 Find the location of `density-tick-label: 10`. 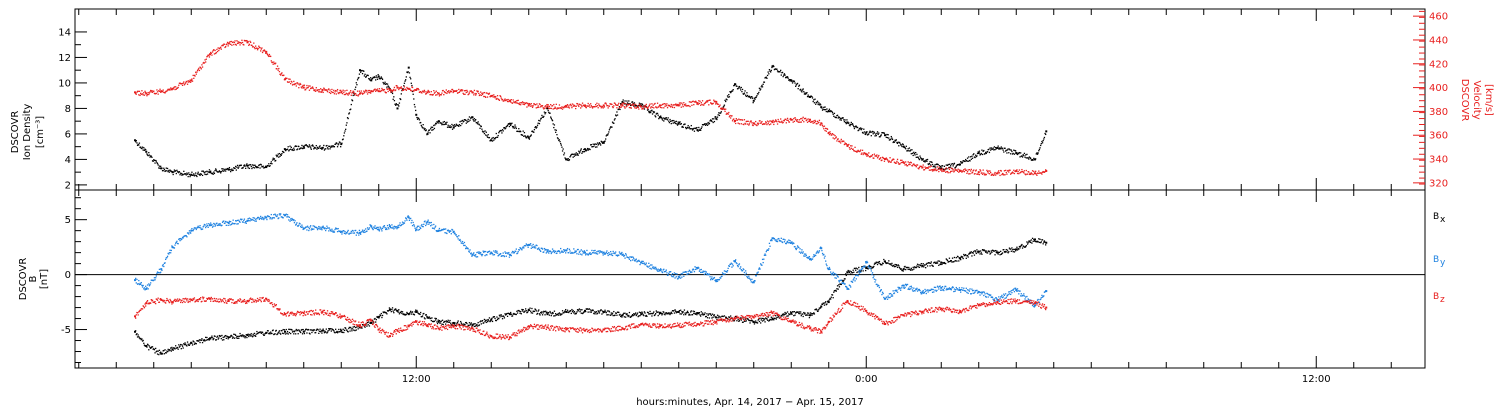

density-tick-label: 10 is located at coordinates (64, 83).